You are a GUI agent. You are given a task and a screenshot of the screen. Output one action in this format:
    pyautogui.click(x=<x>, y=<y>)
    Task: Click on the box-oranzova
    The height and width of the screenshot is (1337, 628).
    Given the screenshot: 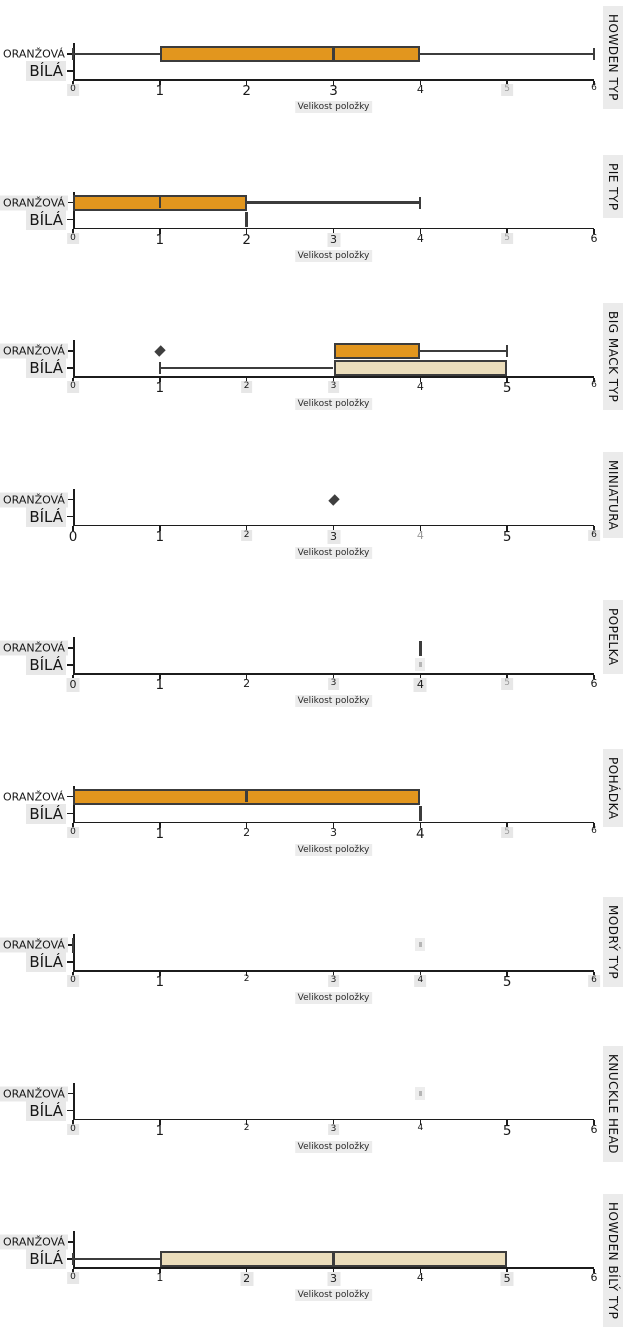 What is the action you would take?
    pyautogui.click(x=377, y=351)
    